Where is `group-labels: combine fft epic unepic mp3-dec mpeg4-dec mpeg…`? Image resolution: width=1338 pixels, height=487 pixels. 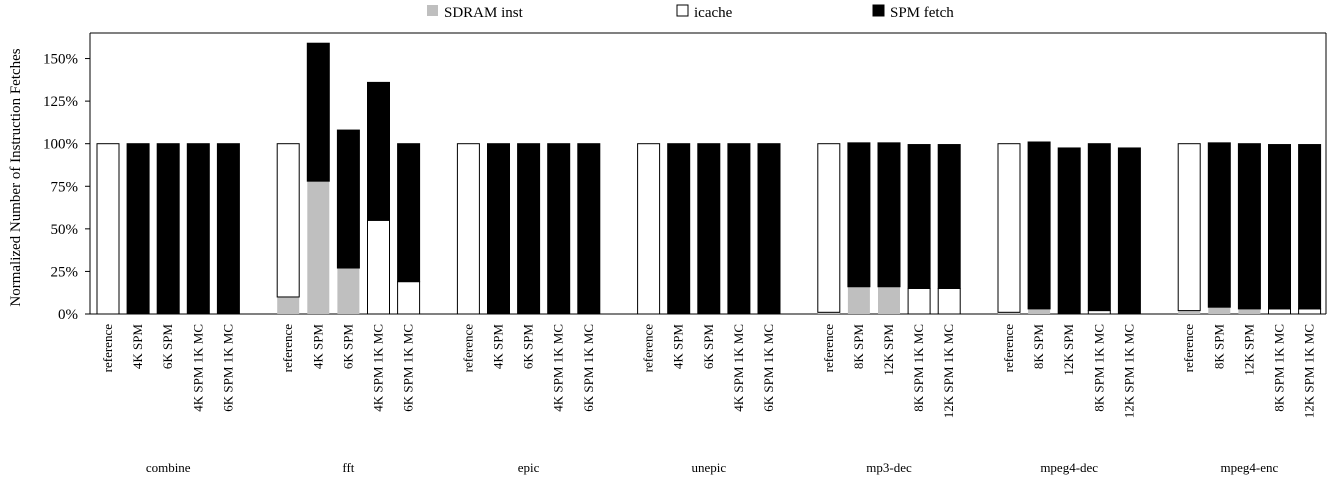
group-labels: combine fft epic unepic mp3-dec mpeg4-dec mpeg… is located at coordinates (712, 467).